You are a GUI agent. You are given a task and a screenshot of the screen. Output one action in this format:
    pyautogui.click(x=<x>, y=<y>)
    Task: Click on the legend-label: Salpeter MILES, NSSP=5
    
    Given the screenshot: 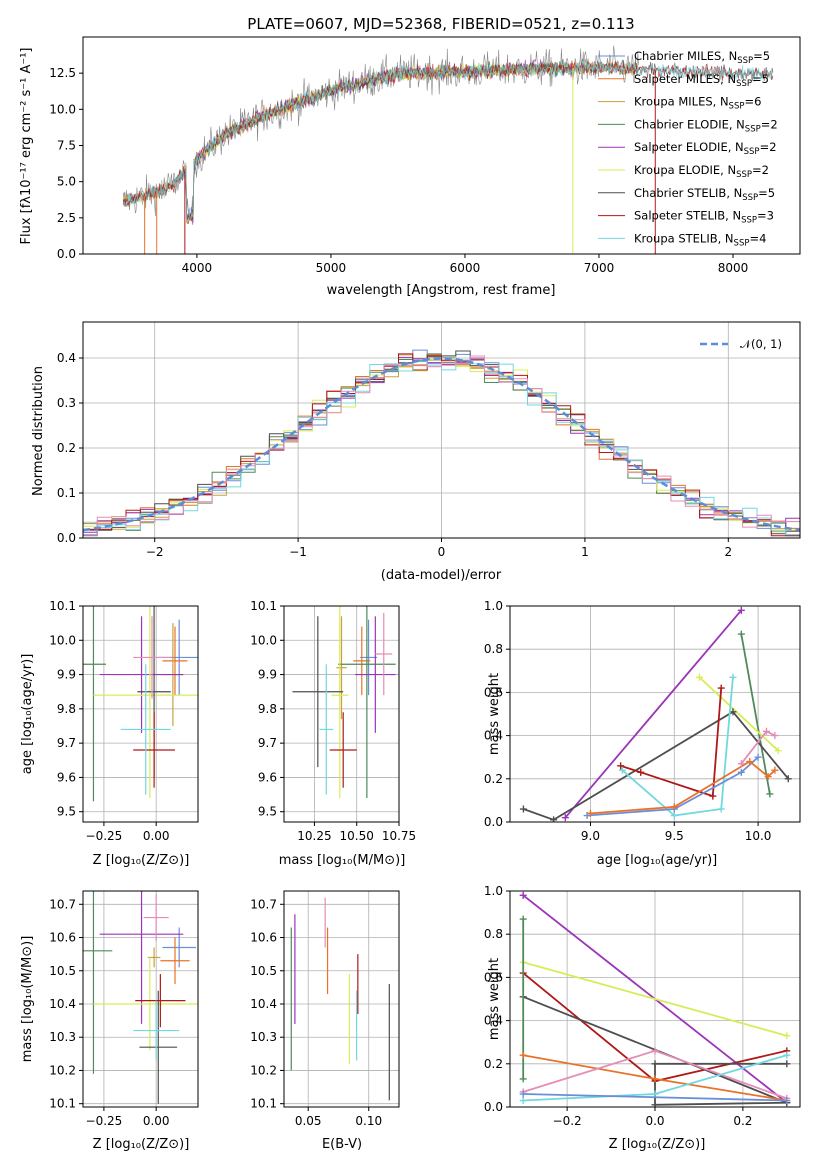 What is the action you would take?
    pyautogui.click(x=701, y=80)
    